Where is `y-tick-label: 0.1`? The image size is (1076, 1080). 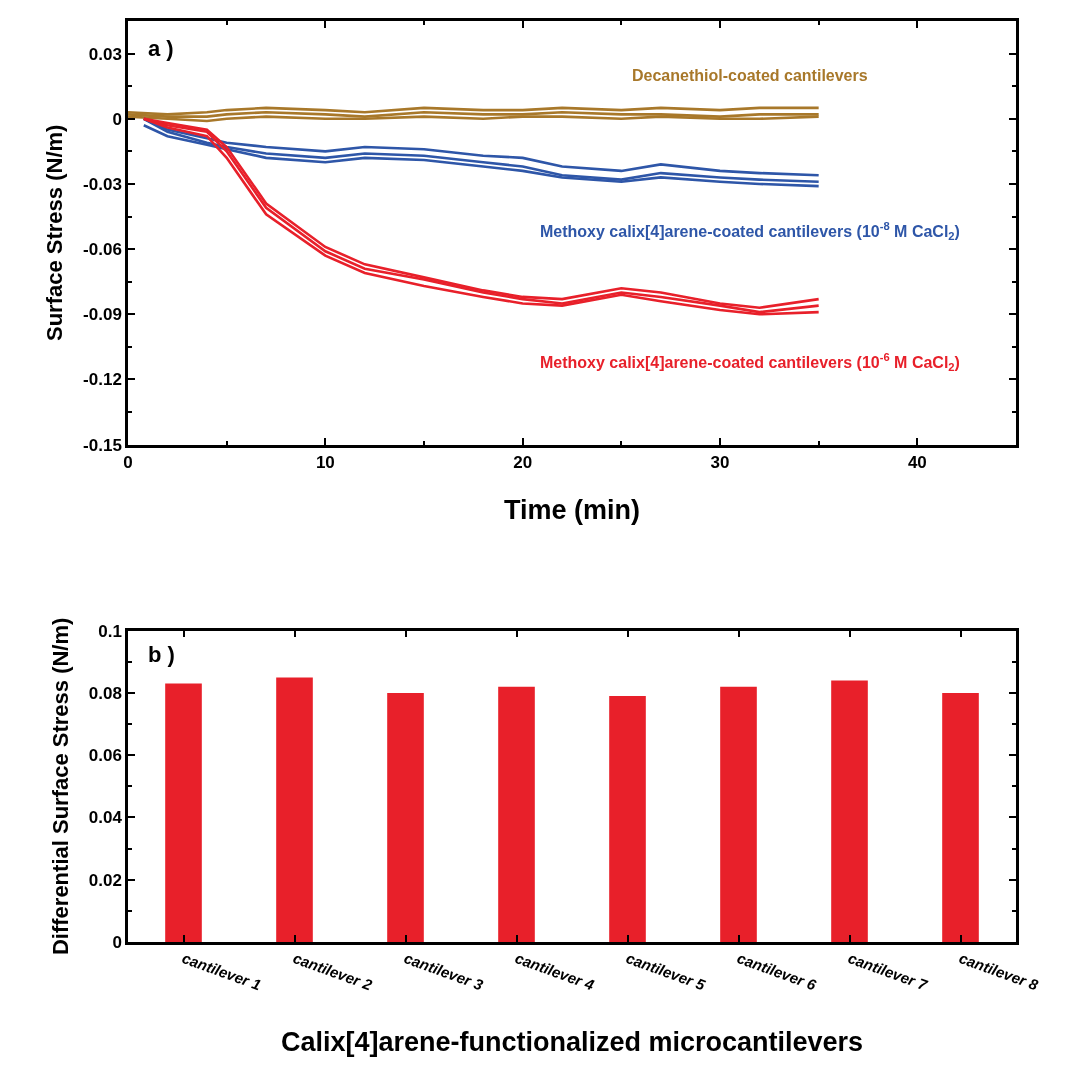 y-tick-label: 0.1 is located at coordinates (110, 631).